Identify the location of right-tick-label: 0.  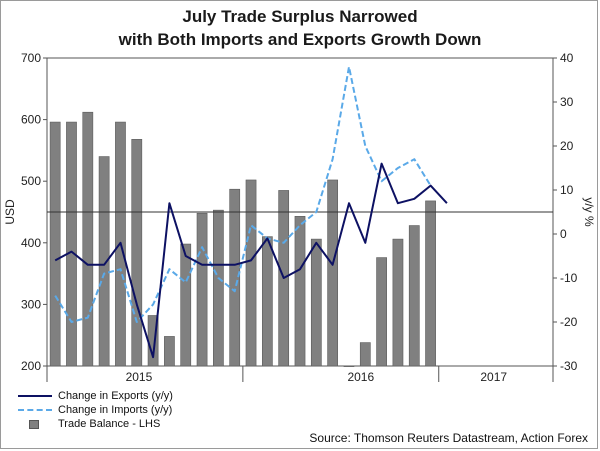
(563, 234).